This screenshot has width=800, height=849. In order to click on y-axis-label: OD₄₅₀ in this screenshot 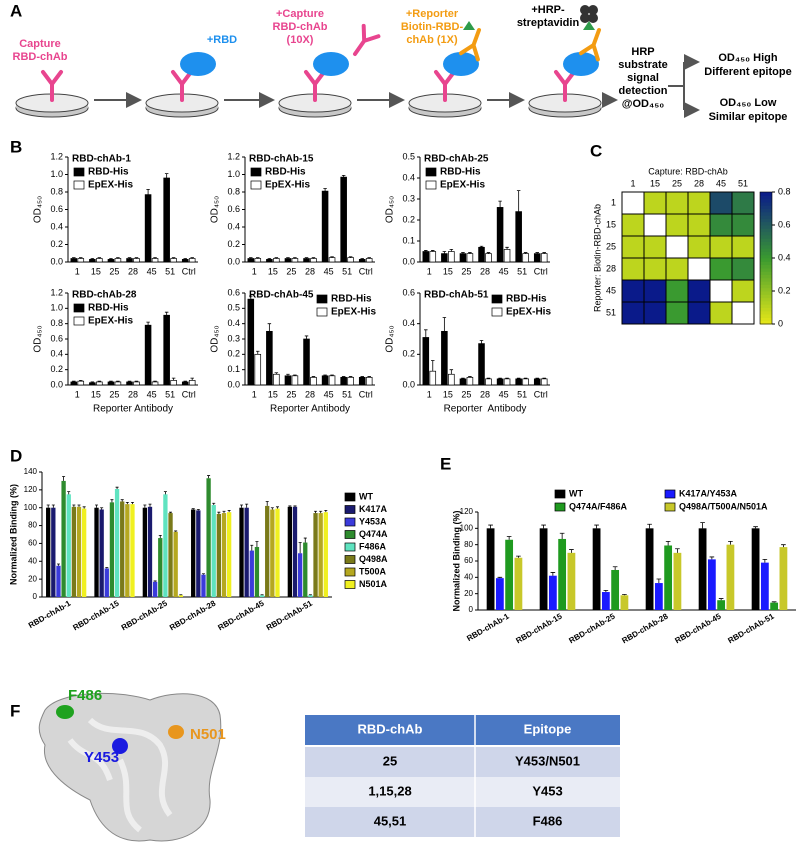, I will do `click(390, 209)`.